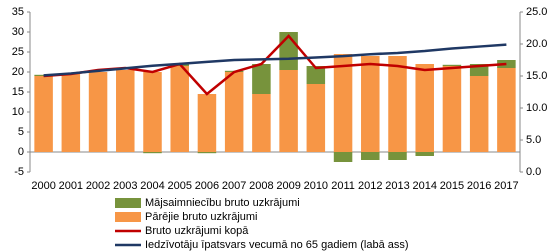 This screenshot has height=252, width=560. I want to click on x-tick-label: 2011, so click(343, 186).